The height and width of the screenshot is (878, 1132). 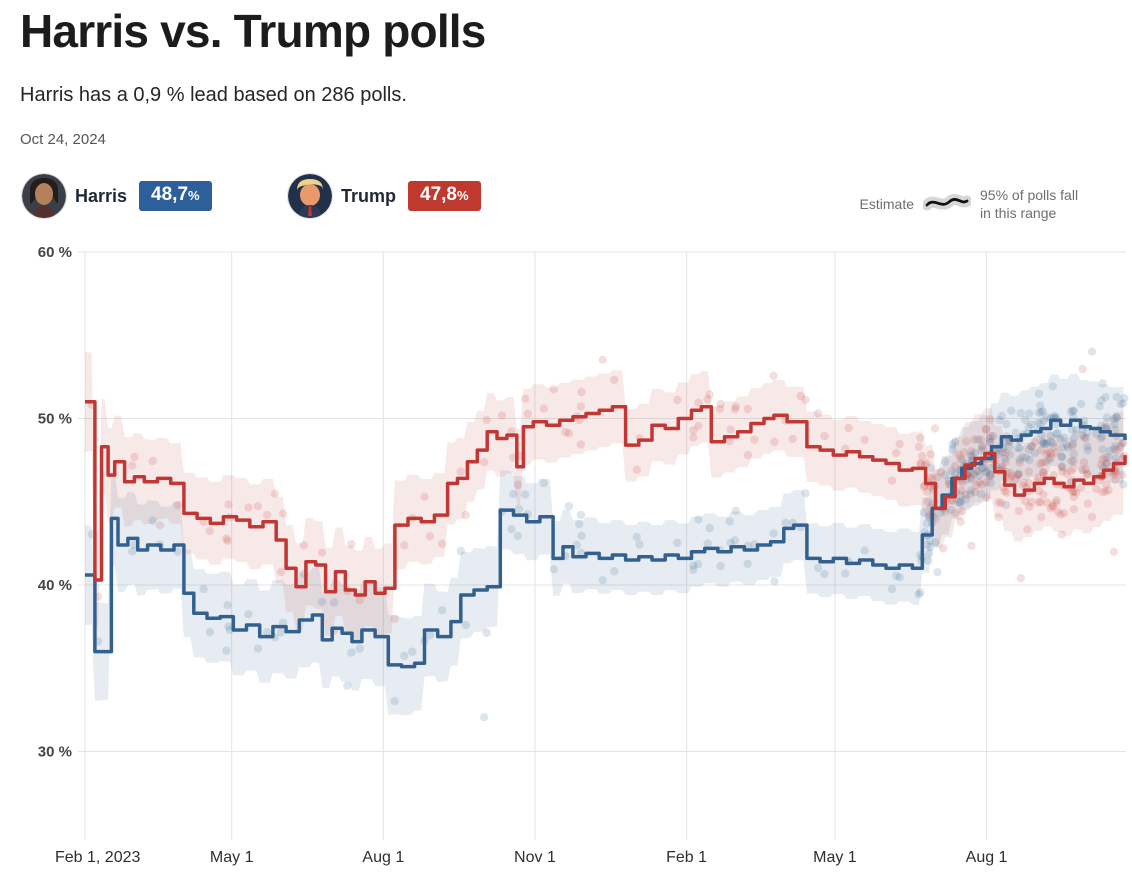 What do you see at coordinates (63, 139) in the screenshot?
I see `as-of-date: Oct 24, 2024` at bounding box center [63, 139].